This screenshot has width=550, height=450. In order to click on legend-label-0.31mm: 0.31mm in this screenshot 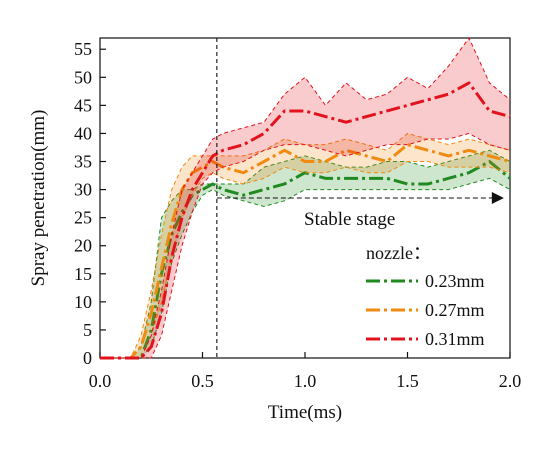, I will do `click(455, 339)`.